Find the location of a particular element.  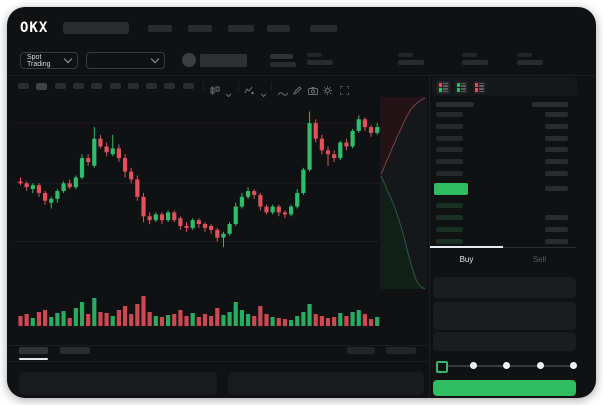

total-field is located at coordinates (504, 341).